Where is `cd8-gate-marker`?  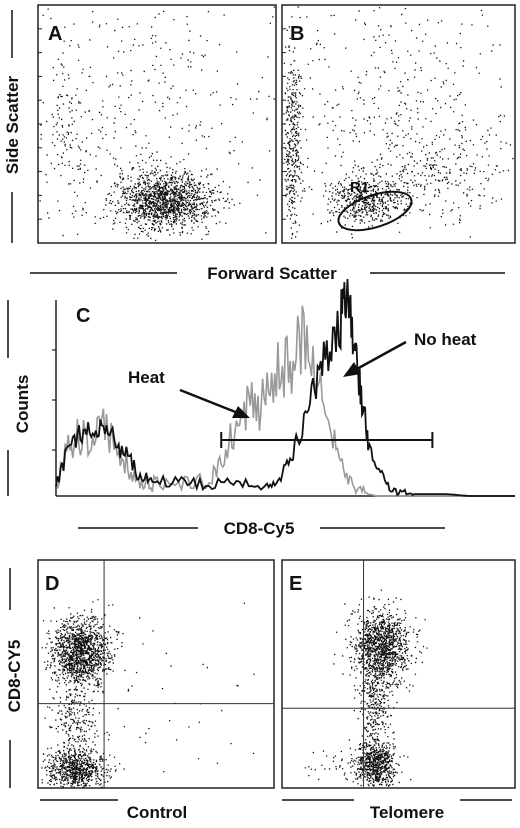
cd8-gate-marker is located at coordinates (327, 440).